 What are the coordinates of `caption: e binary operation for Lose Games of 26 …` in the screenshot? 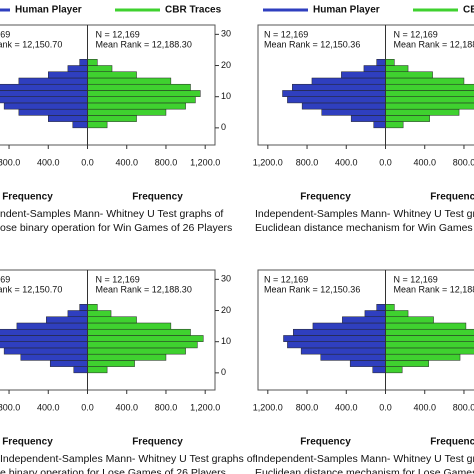 It's located at (113, 470).